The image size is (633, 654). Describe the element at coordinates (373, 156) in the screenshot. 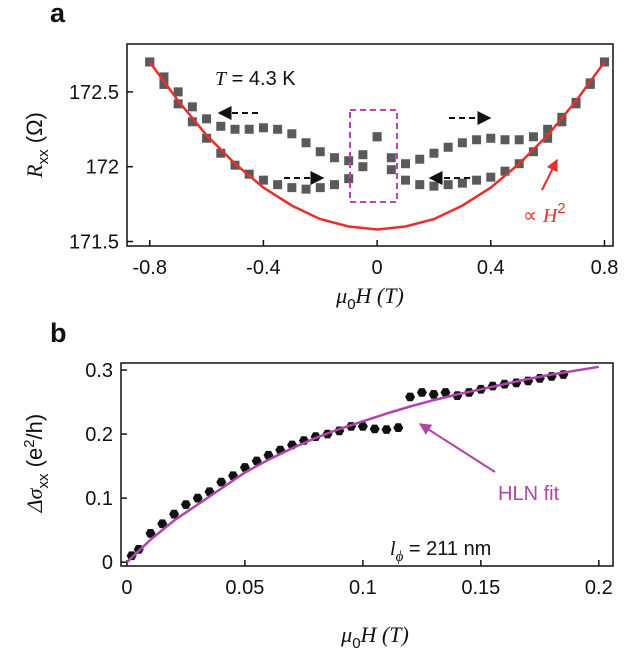

I see `highlight-box` at that location.